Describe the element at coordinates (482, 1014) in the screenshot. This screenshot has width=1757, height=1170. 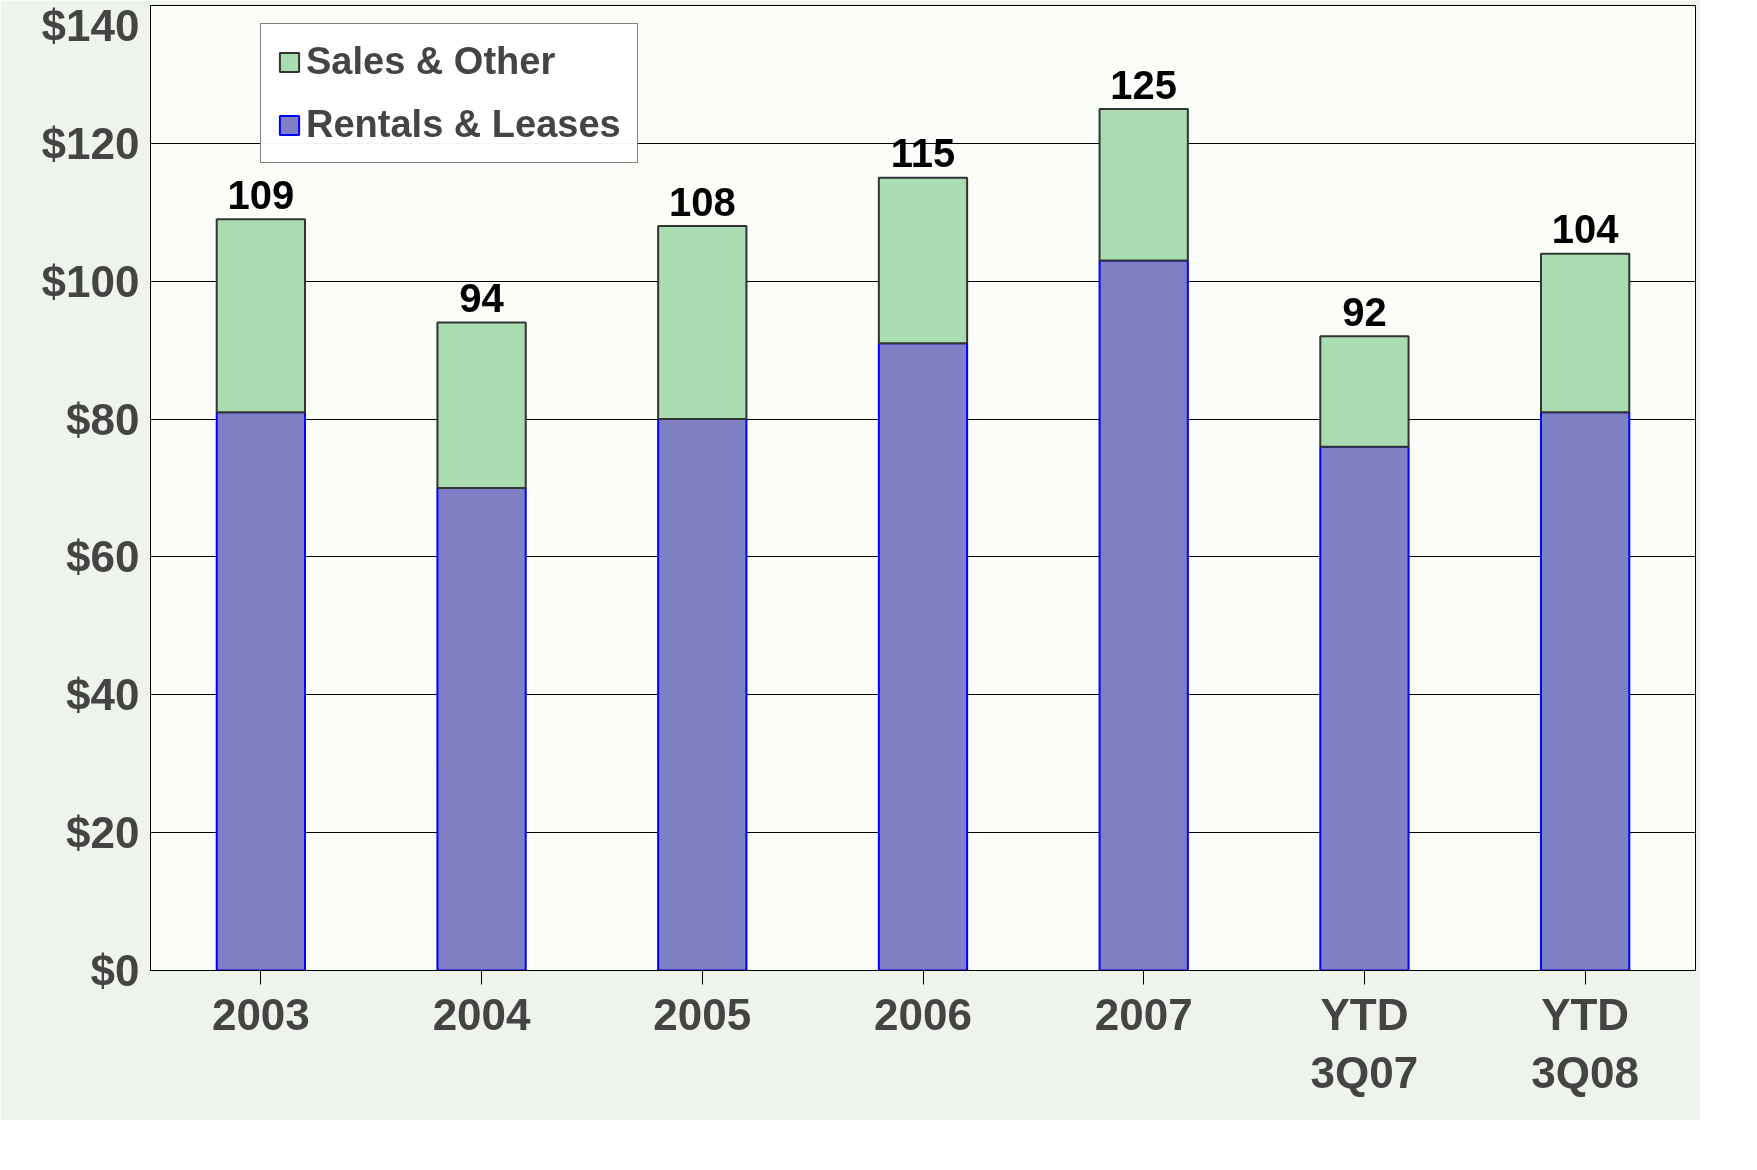
I see `x-tick-label: 2004` at that location.